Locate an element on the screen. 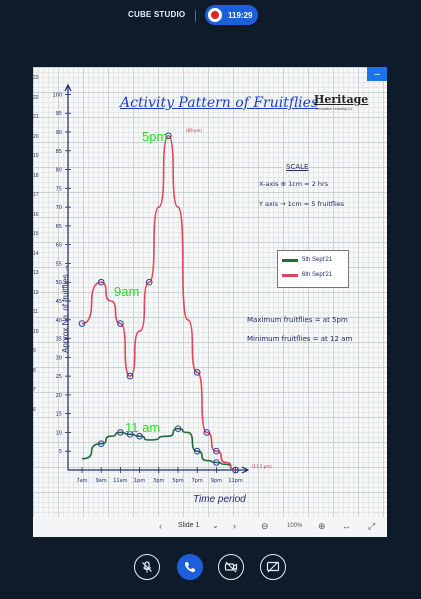  legend-label: 5th Sept'21 is located at coordinates (317, 260).